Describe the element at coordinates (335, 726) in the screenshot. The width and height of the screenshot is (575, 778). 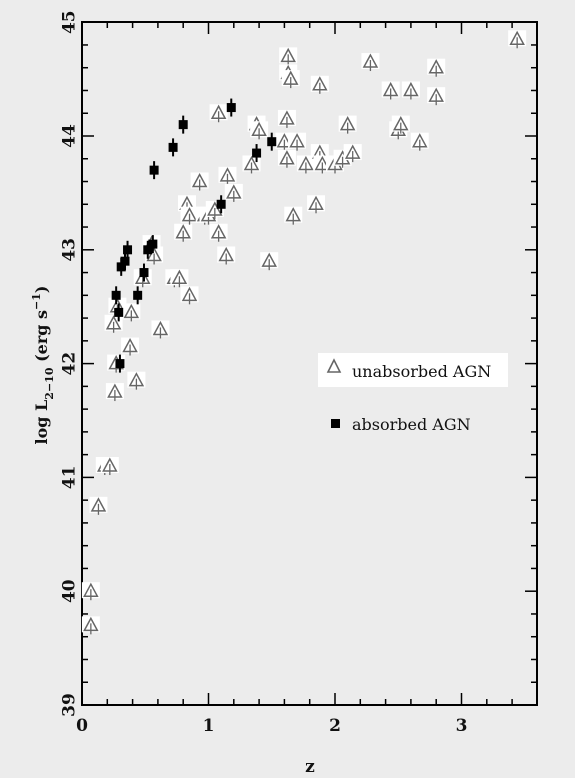
I see `x-tick-label: 2` at that location.